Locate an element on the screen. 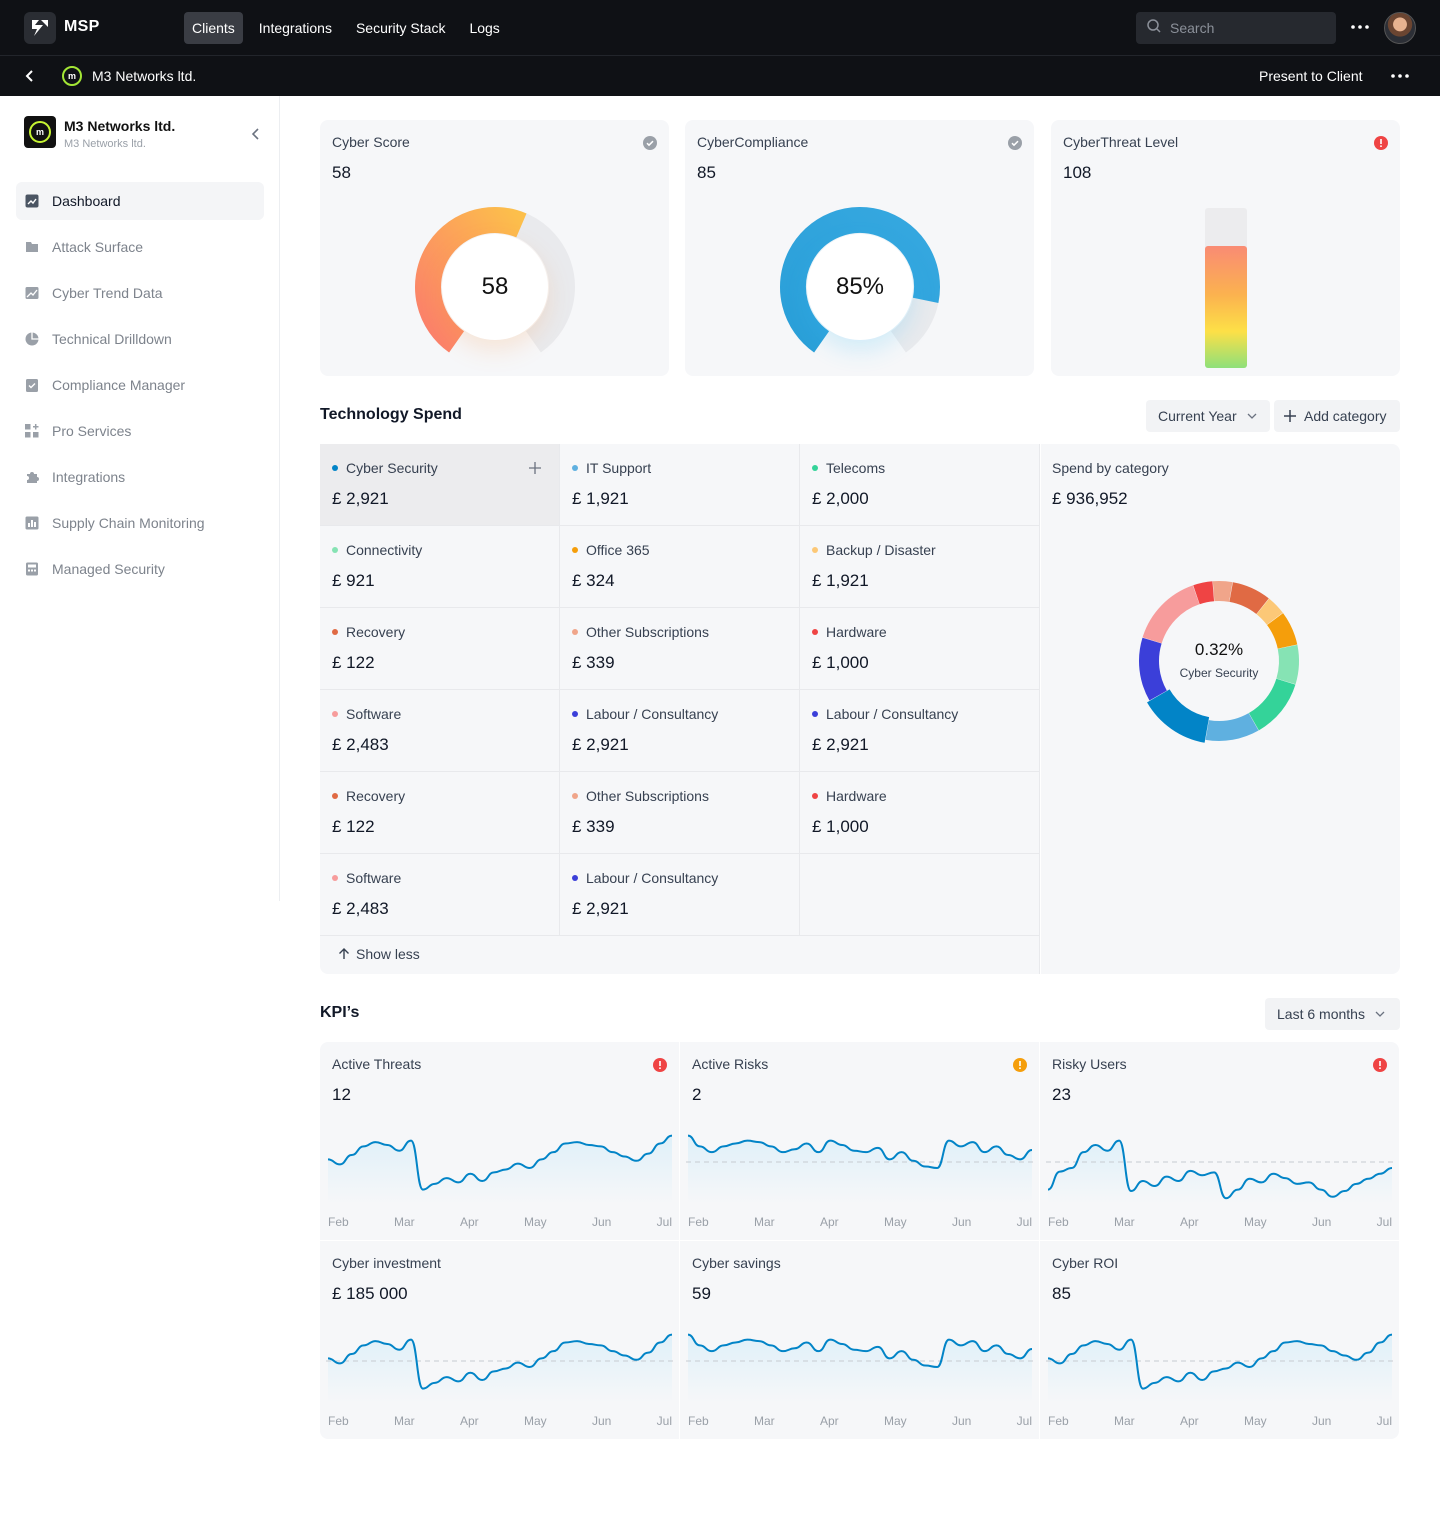  alert-icon is located at coordinates (1380, 1065).